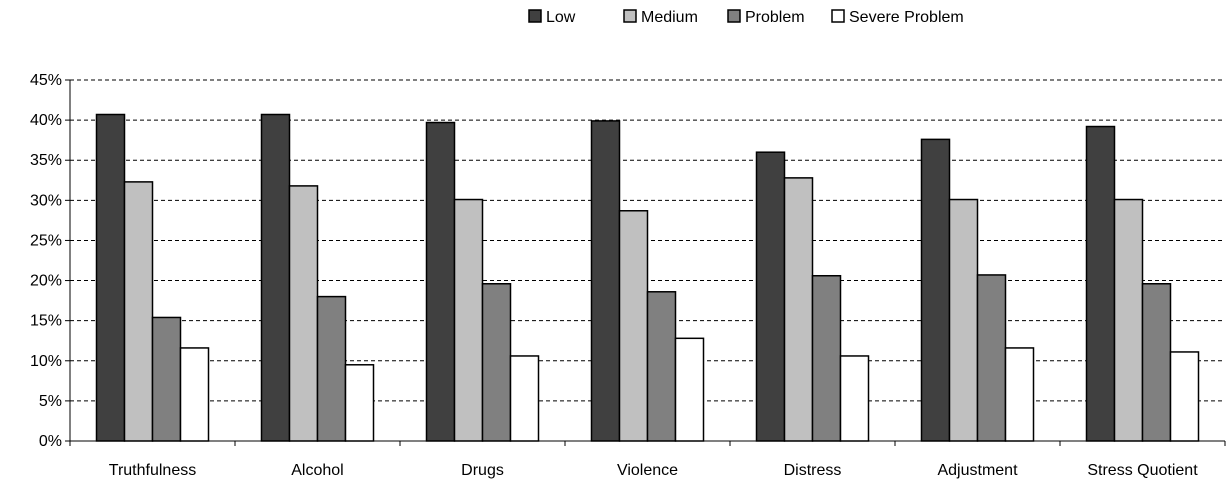 This screenshot has height=485, width=1230. Describe the element at coordinates (46, 361) in the screenshot. I see `y-tick-label: 10%` at that location.